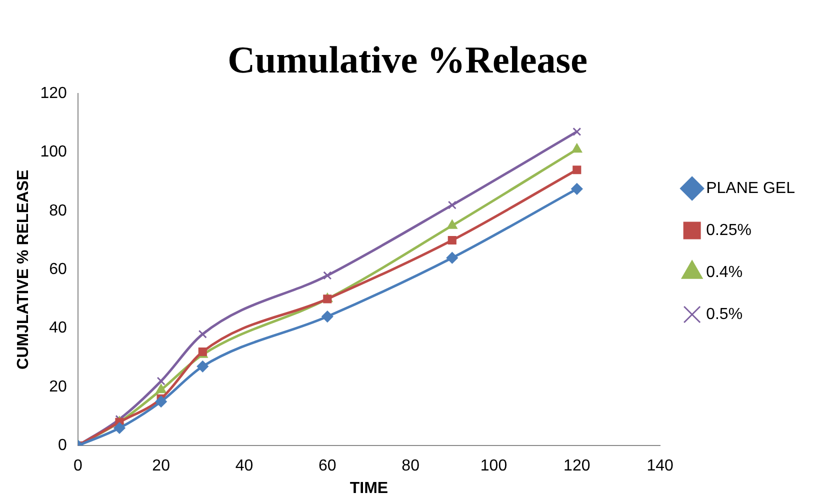 The height and width of the screenshot is (498, 815). I want to click on y-tick-label: 40, so click(58, 328).